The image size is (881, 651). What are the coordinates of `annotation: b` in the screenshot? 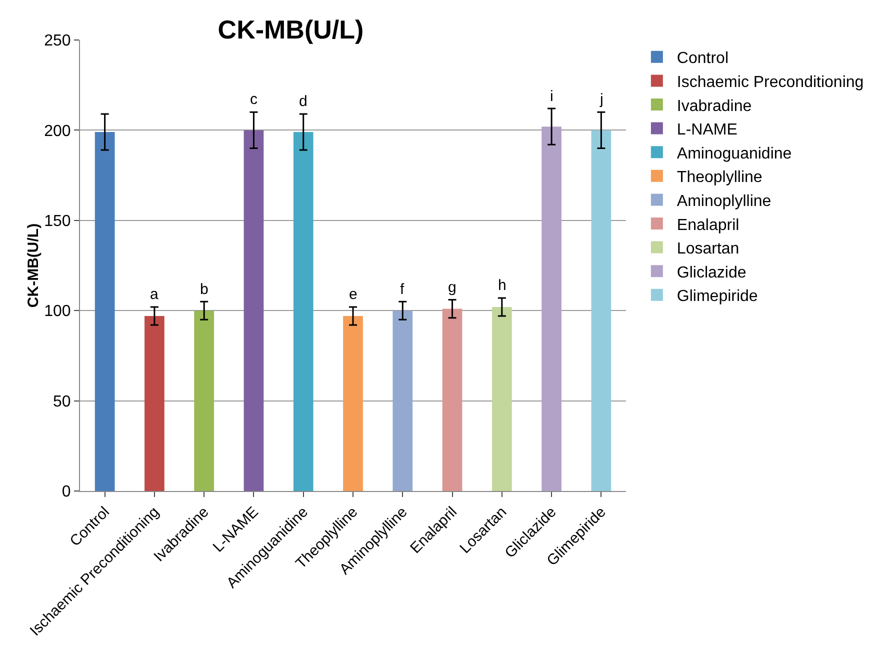 It's located at (204, 289).